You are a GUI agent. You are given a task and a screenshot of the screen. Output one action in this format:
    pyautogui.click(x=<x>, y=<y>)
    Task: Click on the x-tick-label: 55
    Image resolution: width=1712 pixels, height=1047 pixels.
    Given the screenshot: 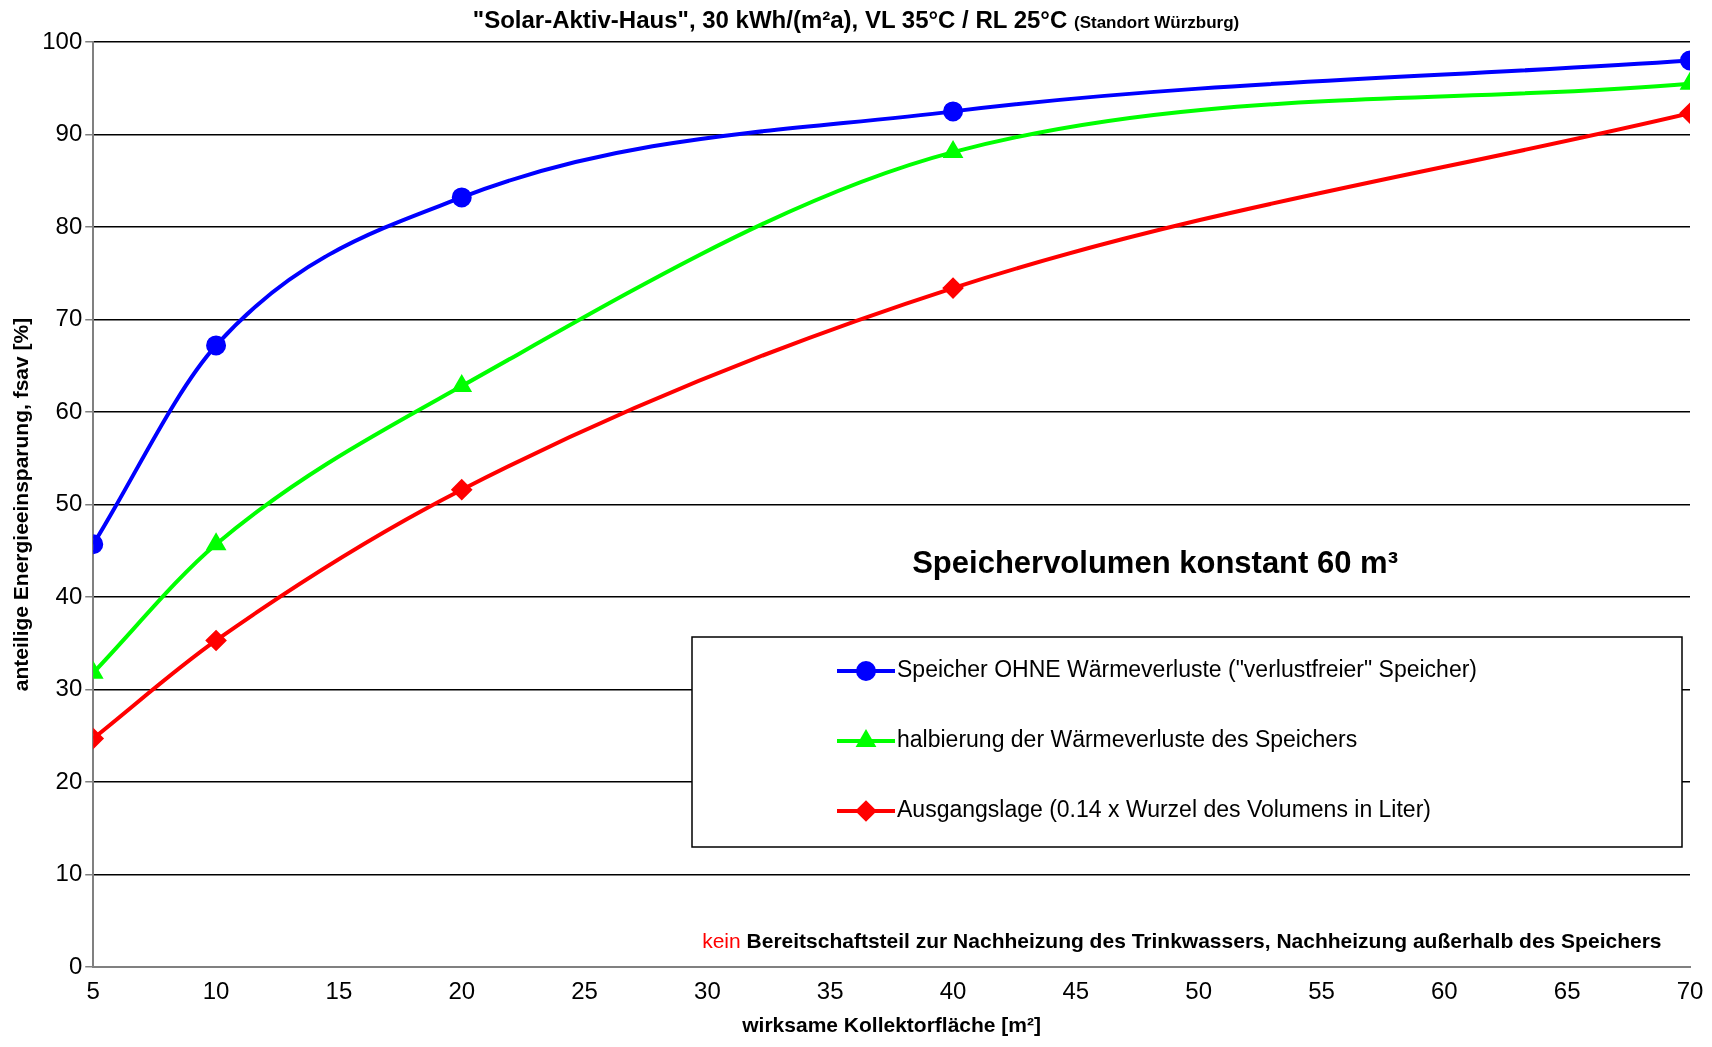 What is the action you would take?
    pyautogui.click(x=1321, y=991)
    